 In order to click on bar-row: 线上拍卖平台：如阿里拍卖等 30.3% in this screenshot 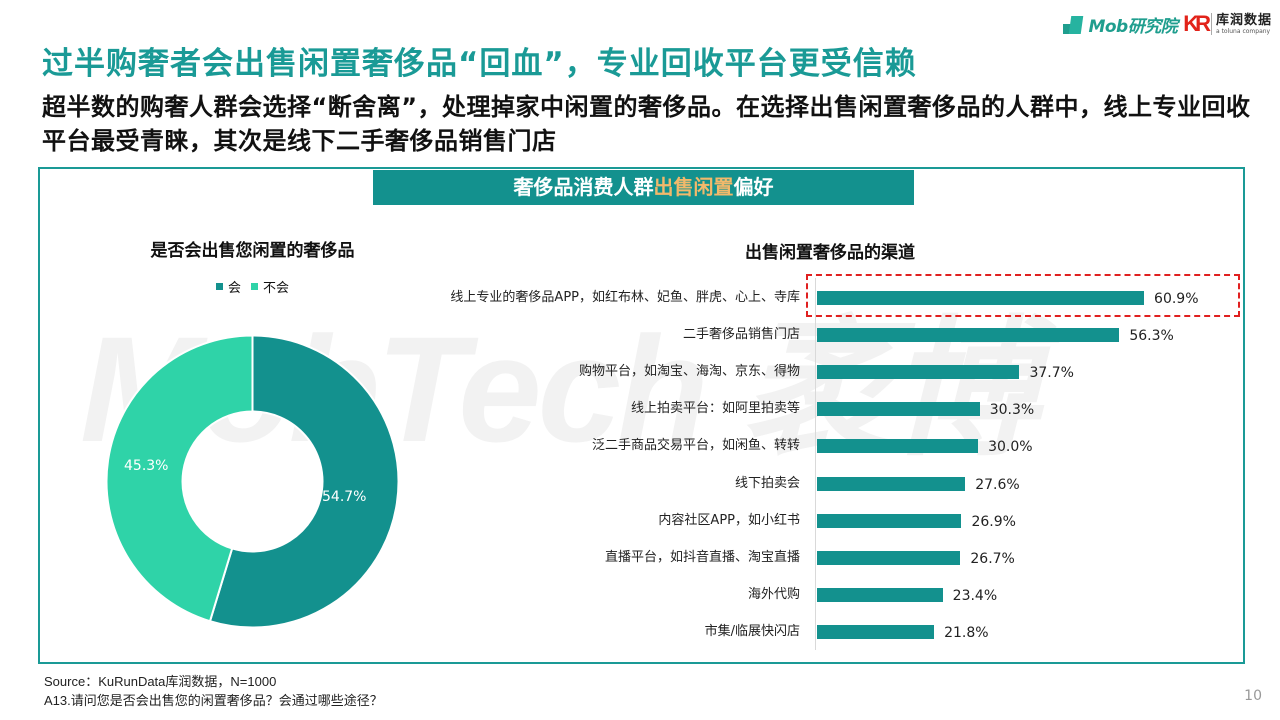, I will do `click(760, 409)`.